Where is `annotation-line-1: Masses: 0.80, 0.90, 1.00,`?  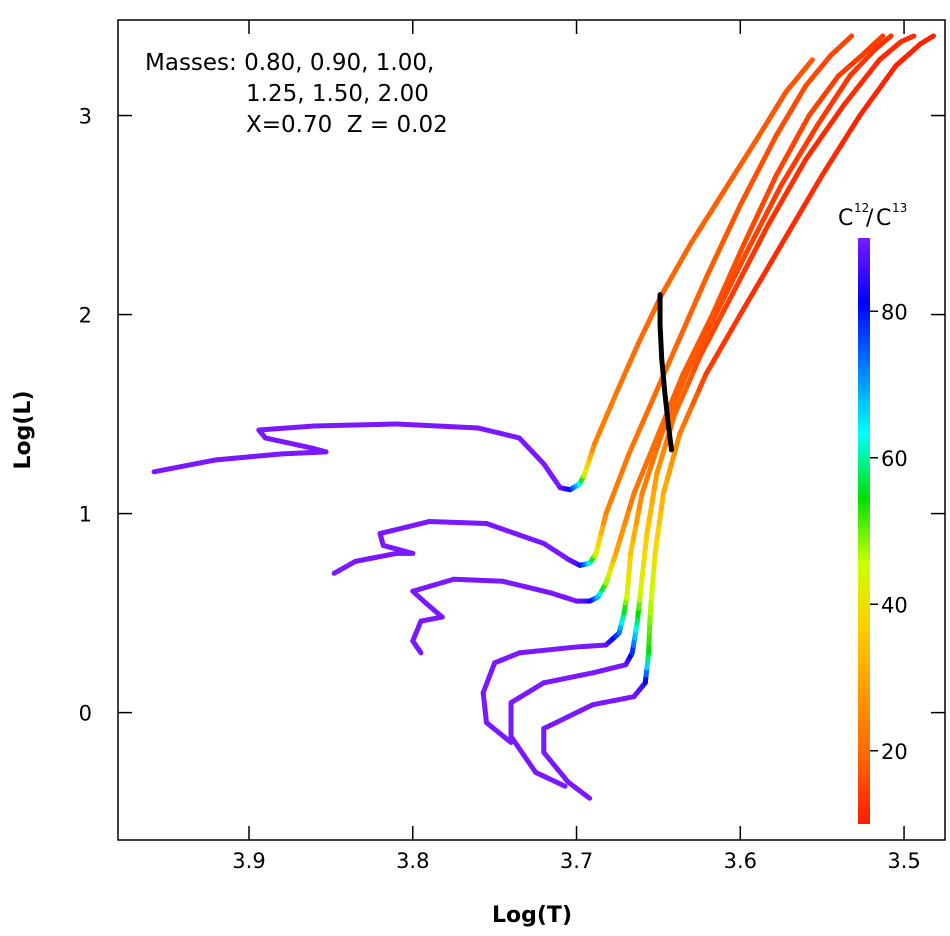
annotation-line-1: Masses: 0.80, 0.90, 1.00, is located at coordinates (289, 63).